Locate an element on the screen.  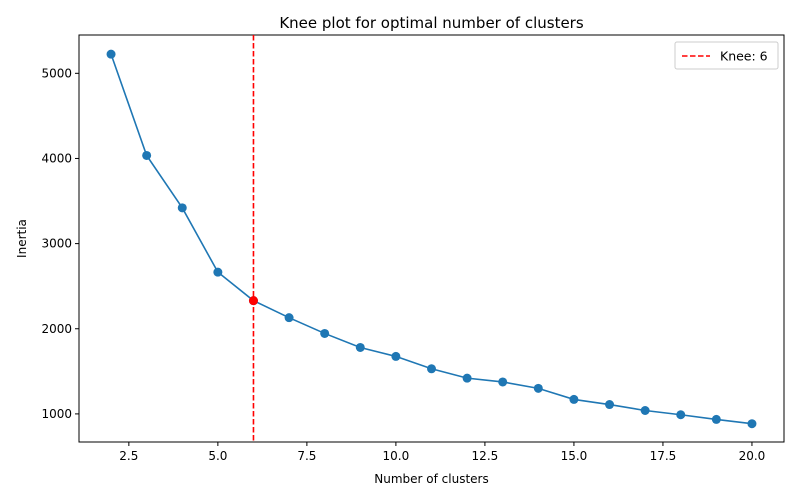
x-tick-label: 15.0 is located at coordinates (574, 456).